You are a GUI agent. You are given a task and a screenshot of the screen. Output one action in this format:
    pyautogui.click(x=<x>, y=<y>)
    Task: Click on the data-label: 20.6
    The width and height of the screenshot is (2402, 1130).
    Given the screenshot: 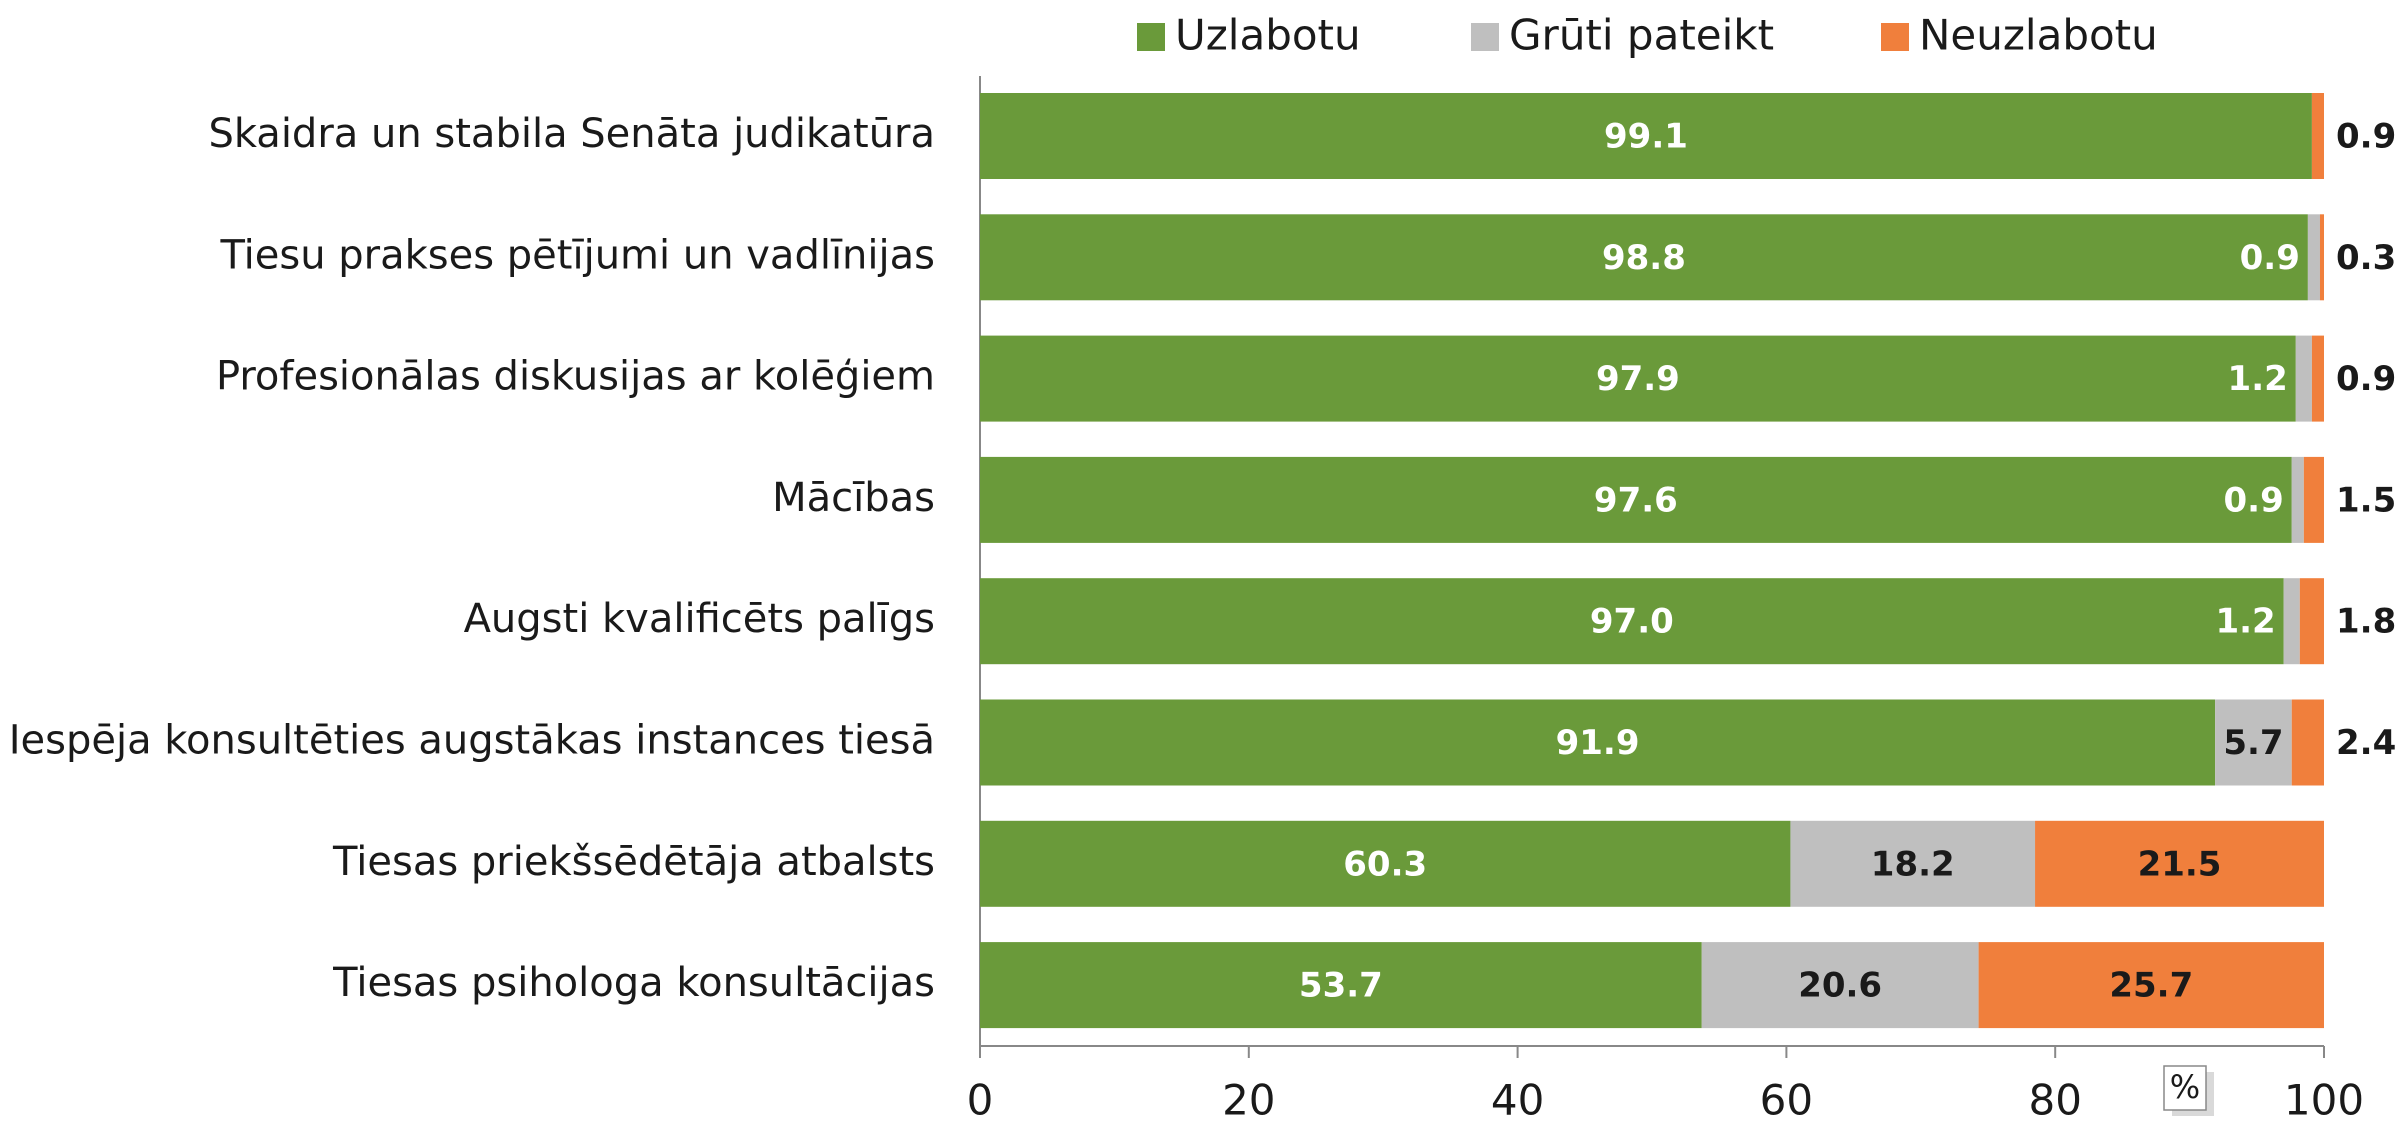 What is the action you would take?
    pyautogui.click(x=1840, y=986)
    